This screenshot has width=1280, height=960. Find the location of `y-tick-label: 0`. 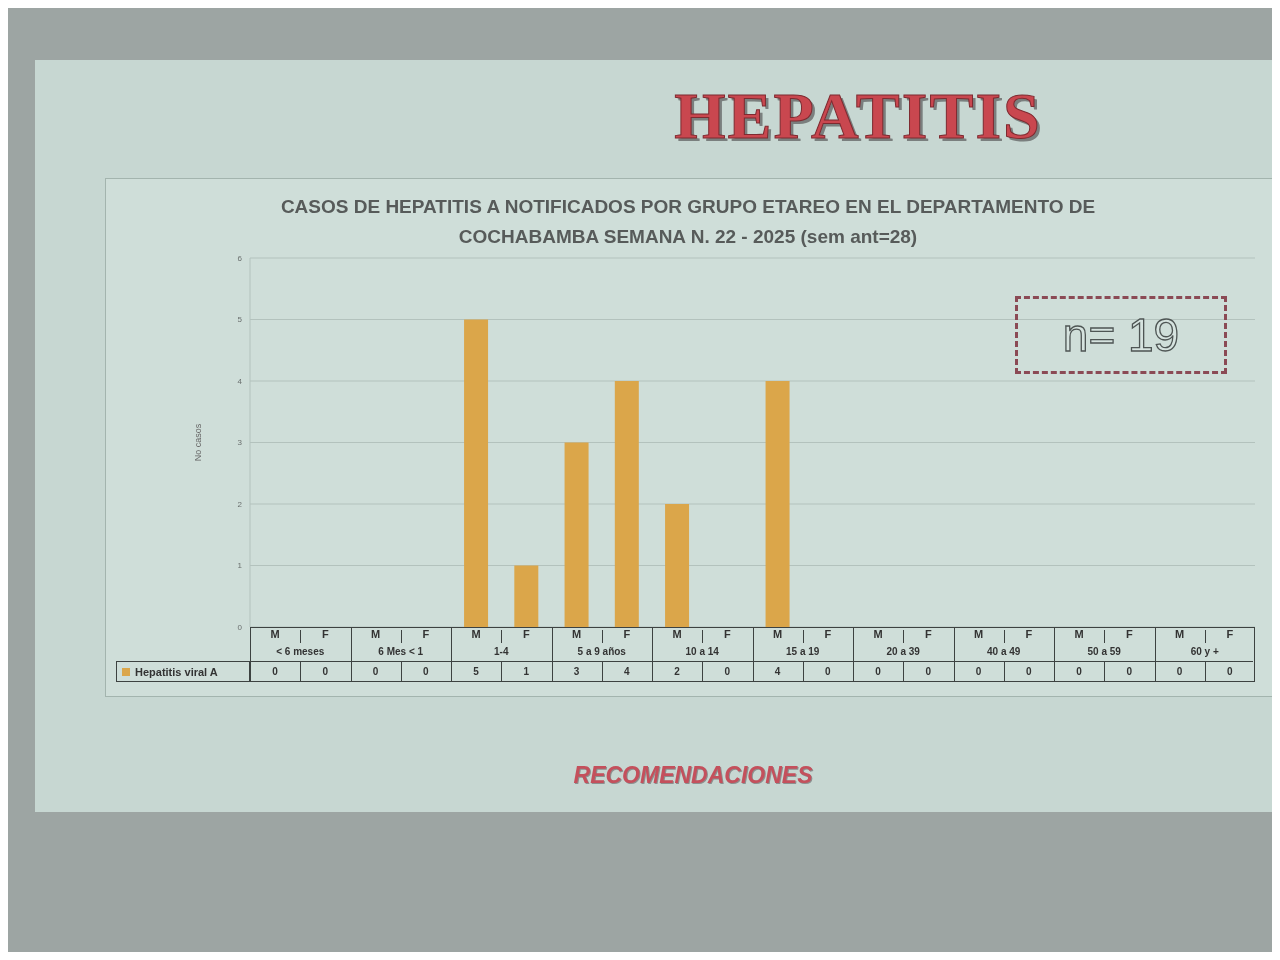

y-tick-label: 0 is located at coordinates (240, 627).